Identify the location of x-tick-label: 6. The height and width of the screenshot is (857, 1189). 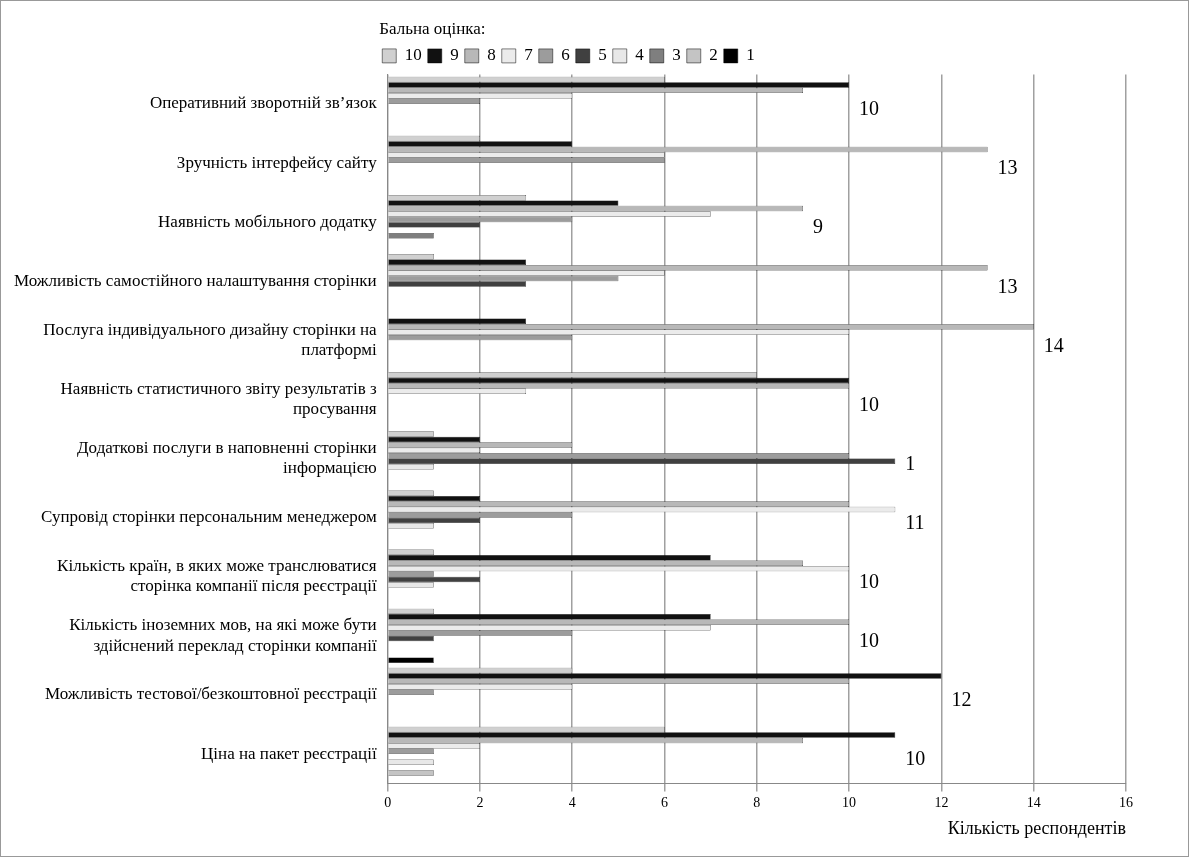
(665, 802).